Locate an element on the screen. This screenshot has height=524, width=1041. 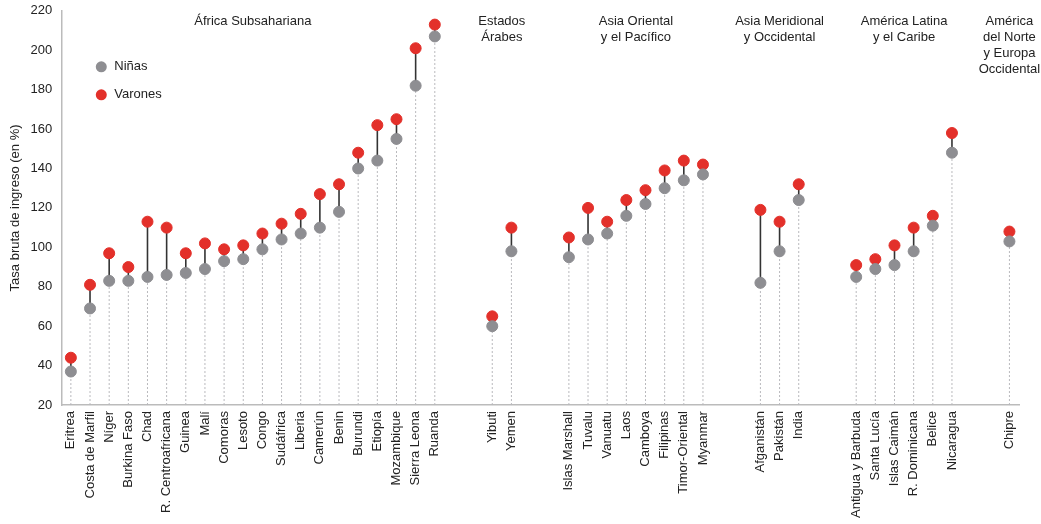
y-tick-label: 160 is located at coordinates (41, 128).